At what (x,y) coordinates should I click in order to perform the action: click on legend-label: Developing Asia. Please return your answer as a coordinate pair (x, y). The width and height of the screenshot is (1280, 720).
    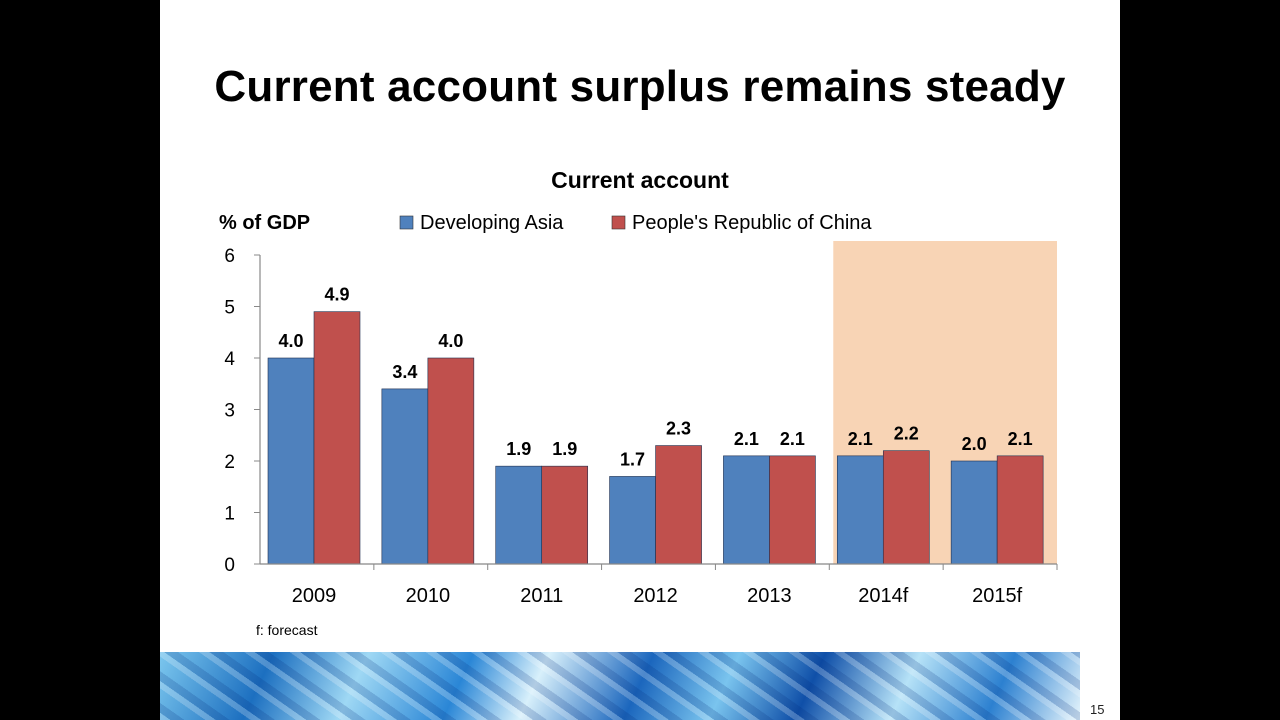
    Looking at the image, I should click on (492, 223).